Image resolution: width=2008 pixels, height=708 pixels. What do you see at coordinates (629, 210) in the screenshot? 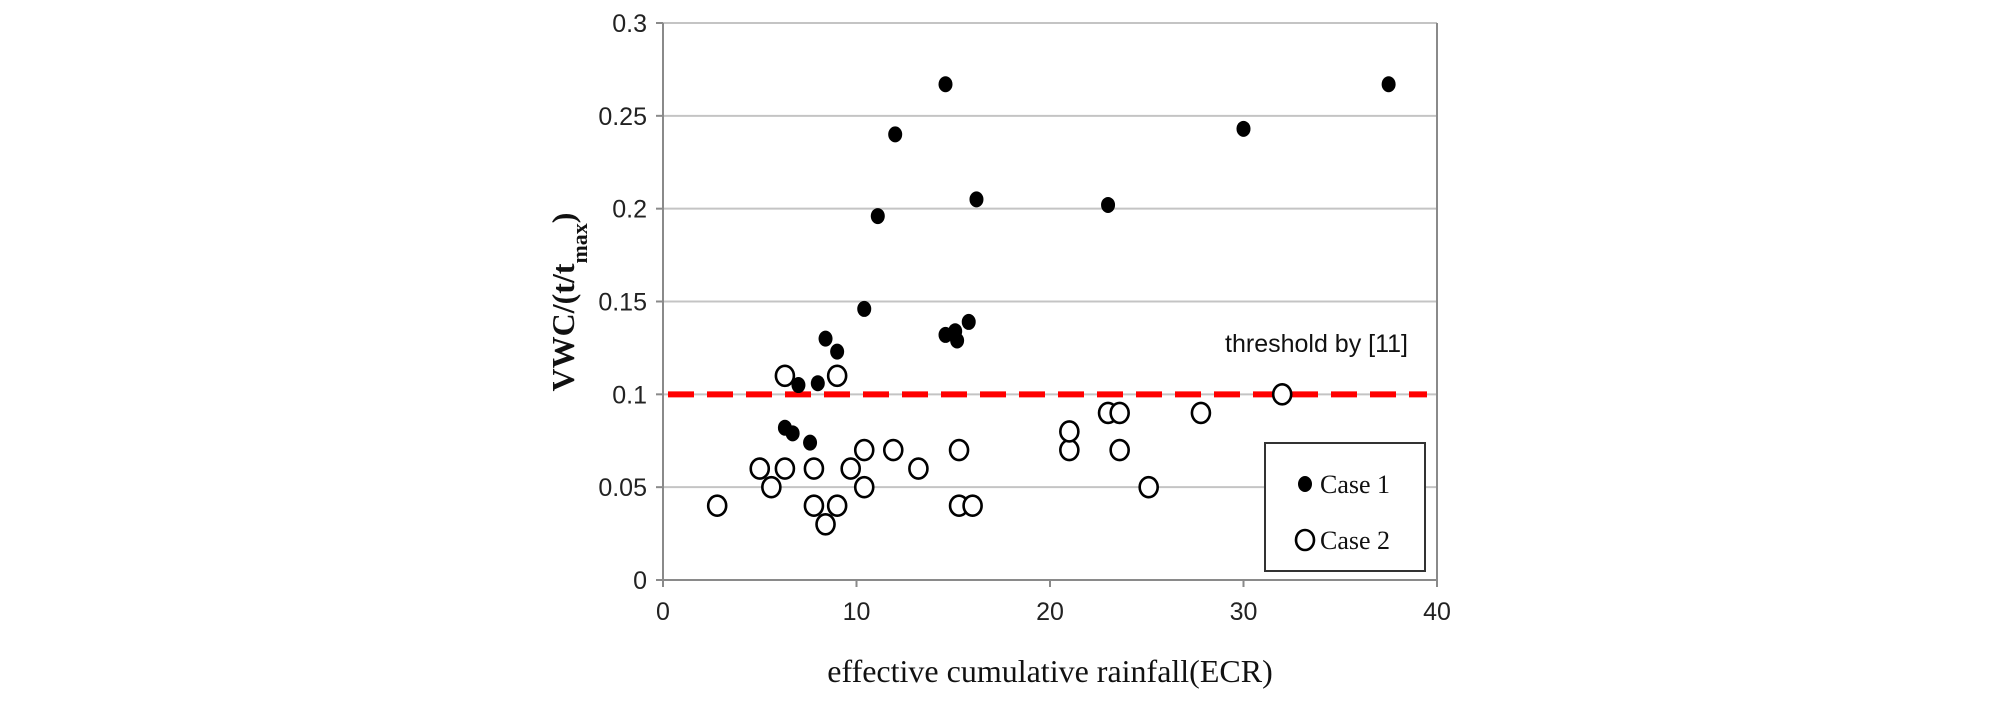
I see `y-tick-label: 0.2` at bounding box center [629, 210].